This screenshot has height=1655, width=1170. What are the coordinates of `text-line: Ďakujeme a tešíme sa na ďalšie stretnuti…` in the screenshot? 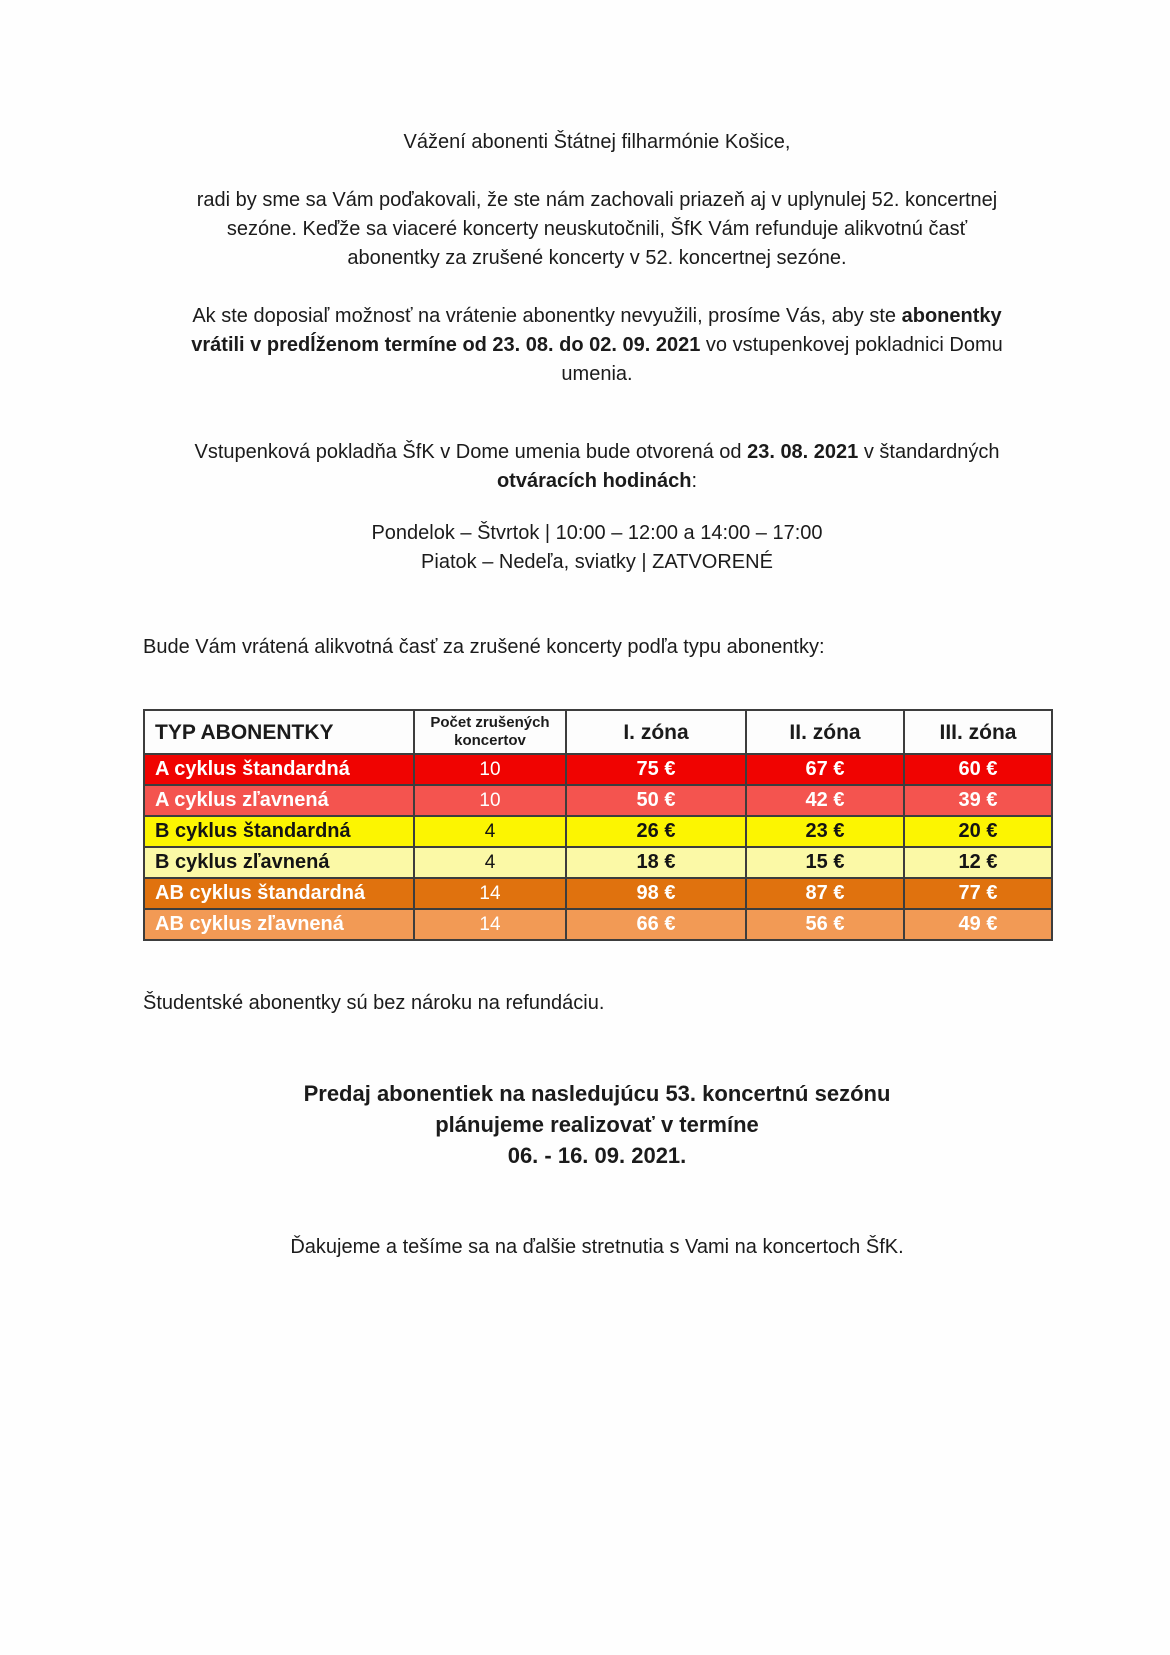 It's located at (597, 1247).